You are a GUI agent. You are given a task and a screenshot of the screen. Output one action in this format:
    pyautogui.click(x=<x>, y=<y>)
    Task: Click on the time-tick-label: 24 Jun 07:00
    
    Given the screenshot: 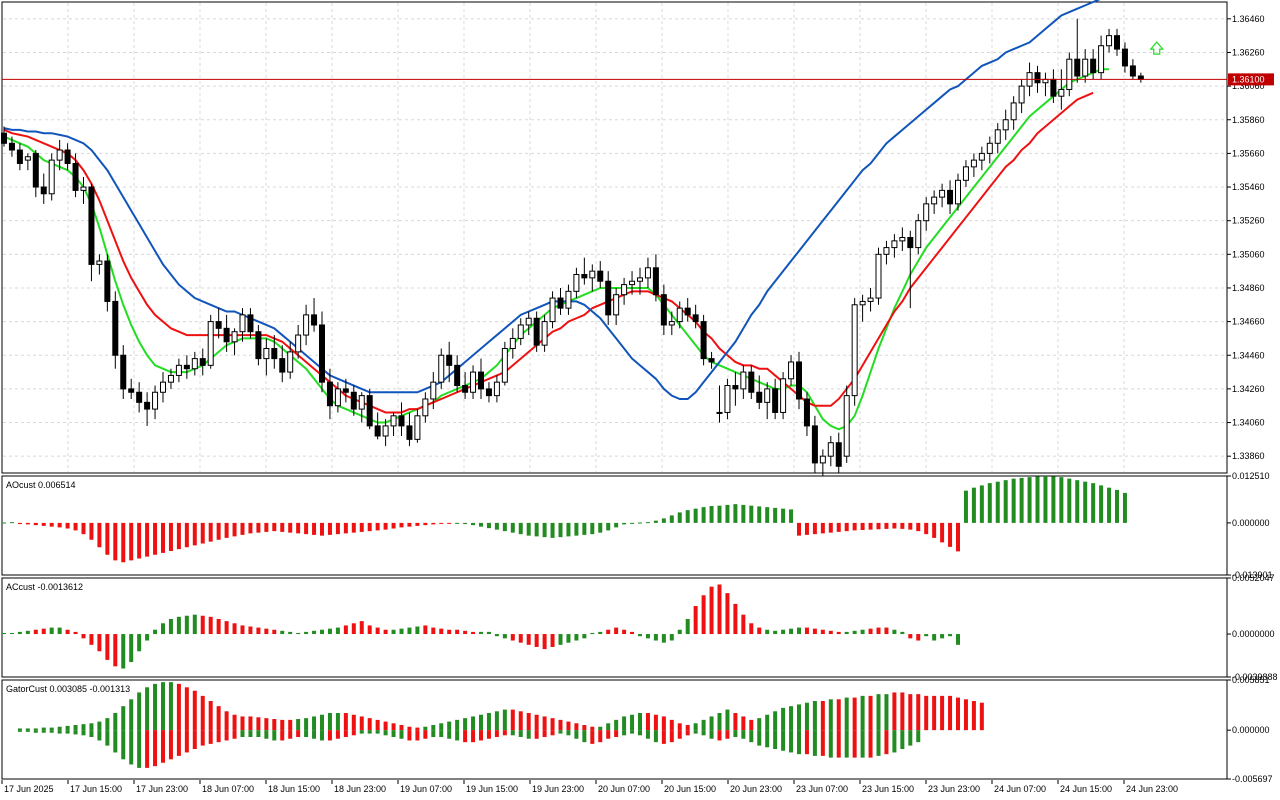 What is the action you would take?
    pyautogui.click(x=1020, y=789)
    